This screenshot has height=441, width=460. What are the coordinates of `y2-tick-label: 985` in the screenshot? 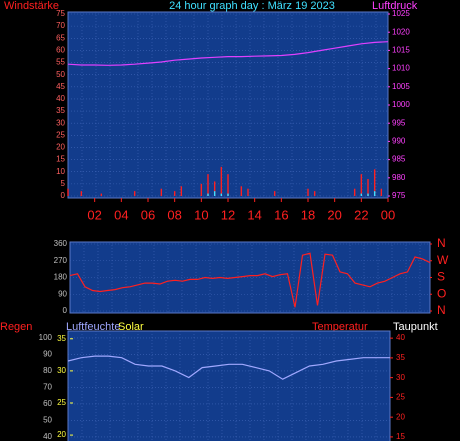 It's located at (399, 159).